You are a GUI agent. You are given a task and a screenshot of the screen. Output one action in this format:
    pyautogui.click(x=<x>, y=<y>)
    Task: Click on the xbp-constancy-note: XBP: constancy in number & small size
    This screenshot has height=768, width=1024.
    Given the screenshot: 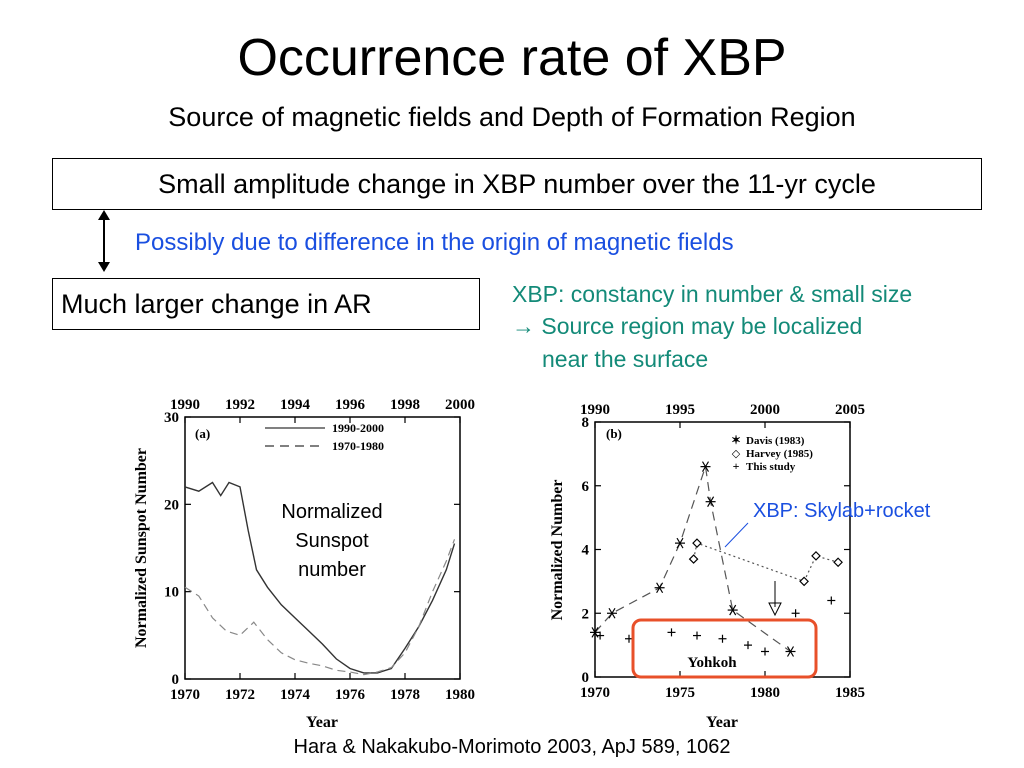 What is the action you would take?
    pyautogui.click(x=712, y=294)
    